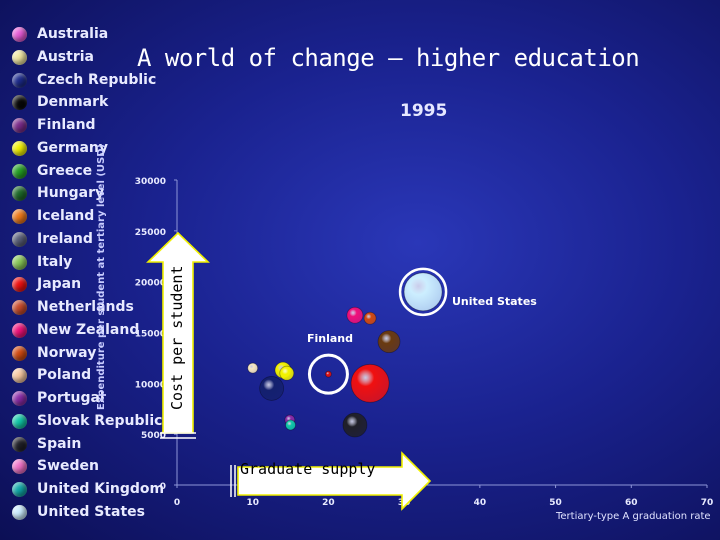 The image size is (720, 540). I want to click on legend-item: Sweden, so click(83, 467).